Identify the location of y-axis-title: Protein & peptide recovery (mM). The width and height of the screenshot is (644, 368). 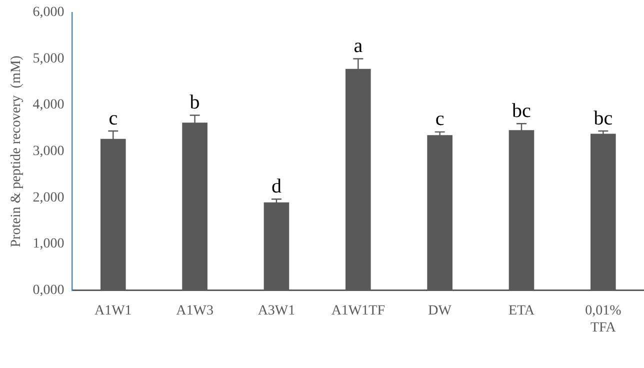
(16, 151).